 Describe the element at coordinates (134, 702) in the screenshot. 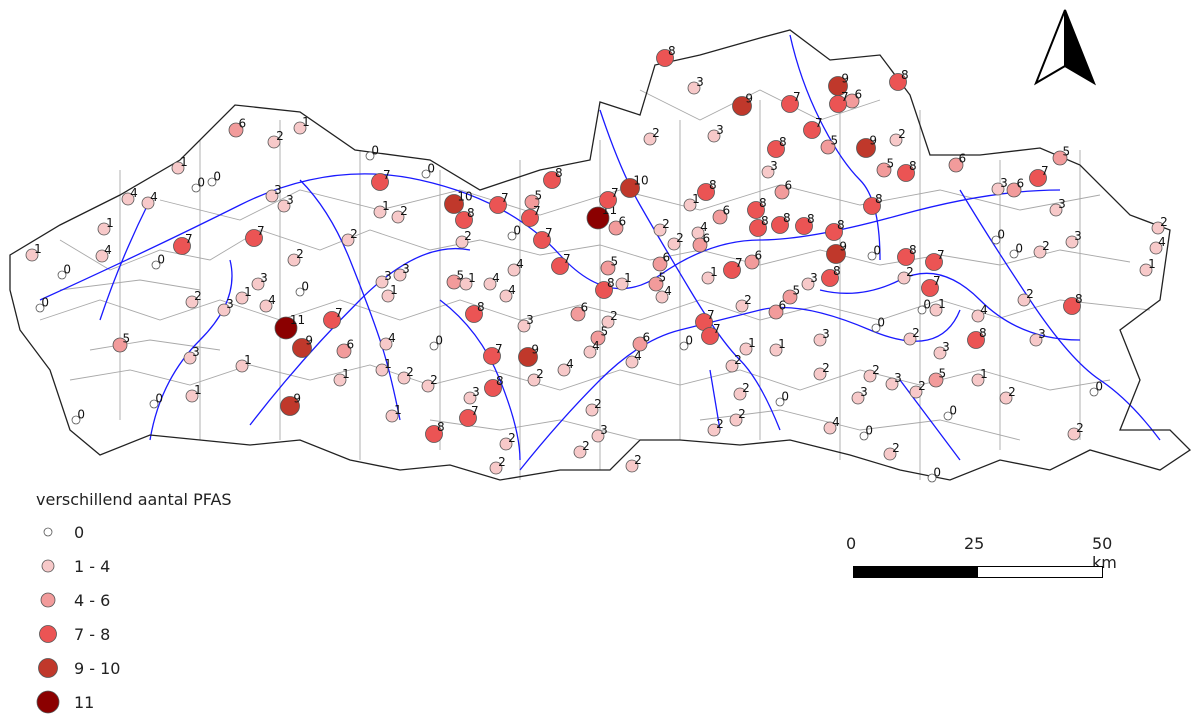

I see `legend-row: 11` at that location.